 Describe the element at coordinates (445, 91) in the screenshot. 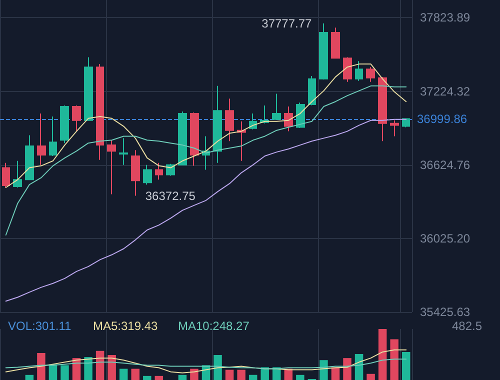

I see `y-tick-label: 37224.32` at that location.